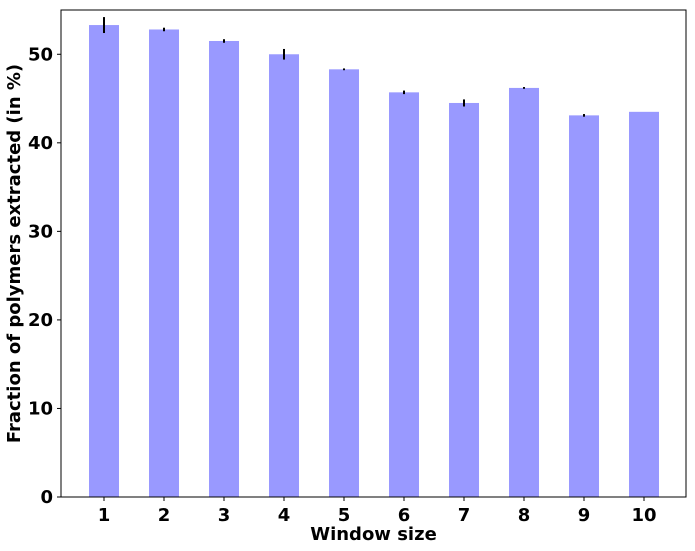 The height and width of the screenshot is (551, 695). What do you see at coordinates (464, 515) in the screenshot?
I see `x-tick-label: 7` at bounding box center [464, 515].